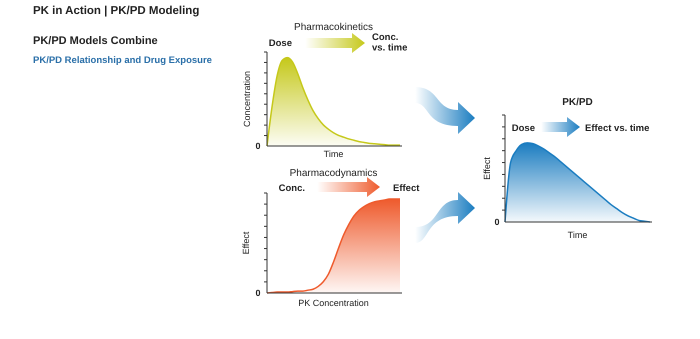 The width and height of the screenshot is (700, 339). What do you see at coordinates (390, 43) in the screenshot?
I see `text: Conc. vs. time` at bounding box center [390, 43].